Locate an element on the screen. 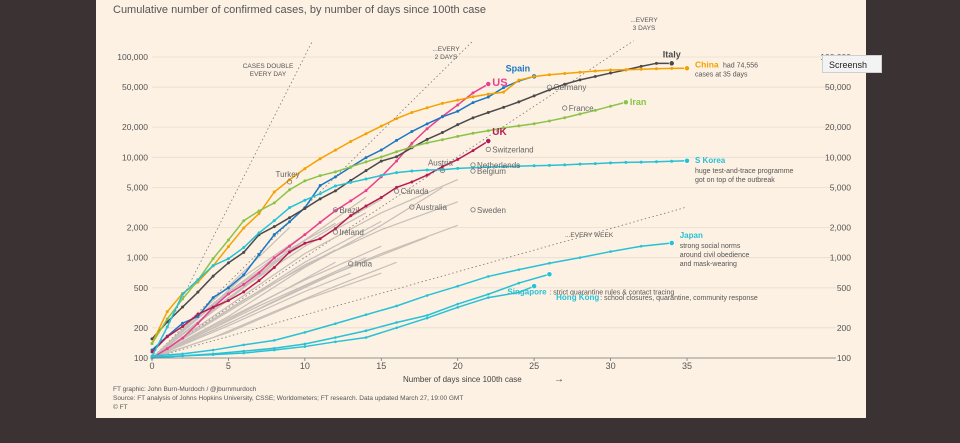  grey-endpoint-turkey is located at coordinates (289, 182).